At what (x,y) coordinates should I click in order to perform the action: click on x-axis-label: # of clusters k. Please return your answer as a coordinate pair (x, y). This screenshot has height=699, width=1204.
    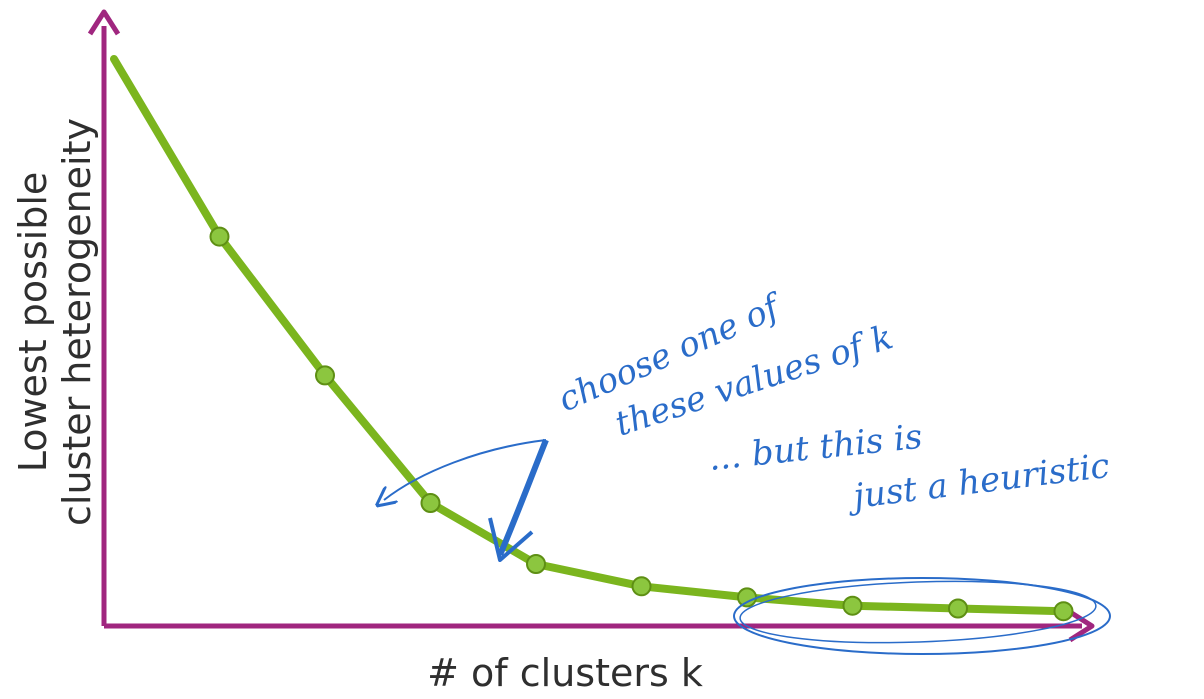
    Looking at the image, I should click on (565, 673).